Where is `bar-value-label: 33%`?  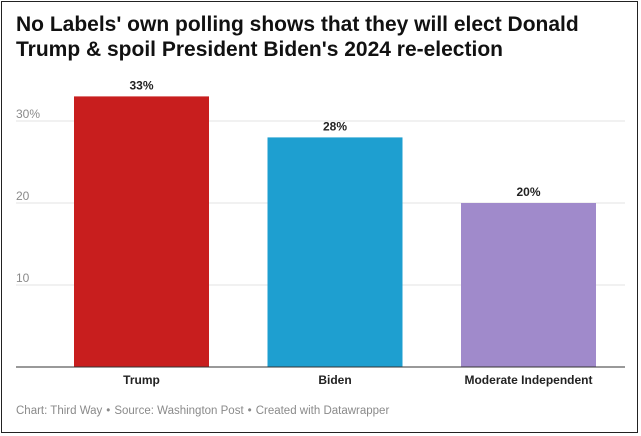 bar-value-label: 33% is located at coordinates (141, 85).